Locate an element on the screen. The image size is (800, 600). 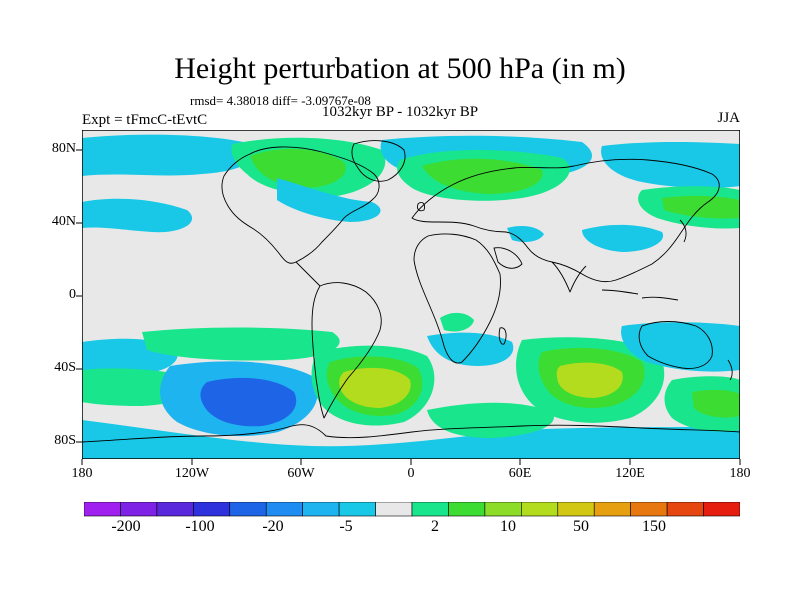
lon-tick-0: 0 is located at coordinates (411, 473).